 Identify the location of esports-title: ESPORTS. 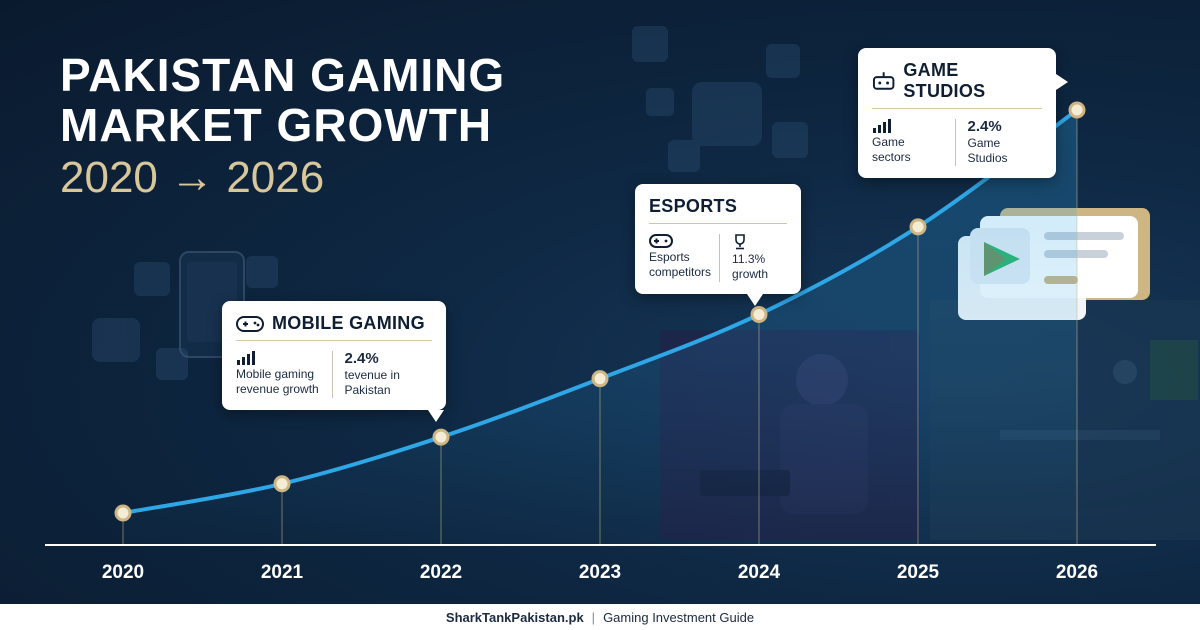
(693, 206).